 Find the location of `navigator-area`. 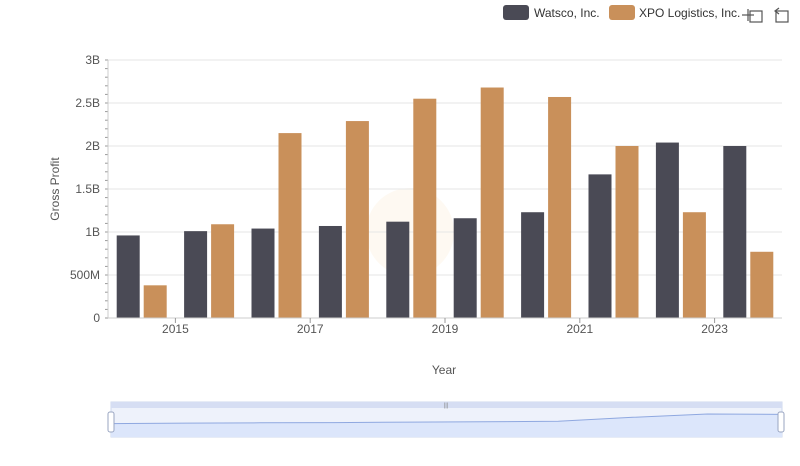

navigator-area is located at coordinates (446, 425).